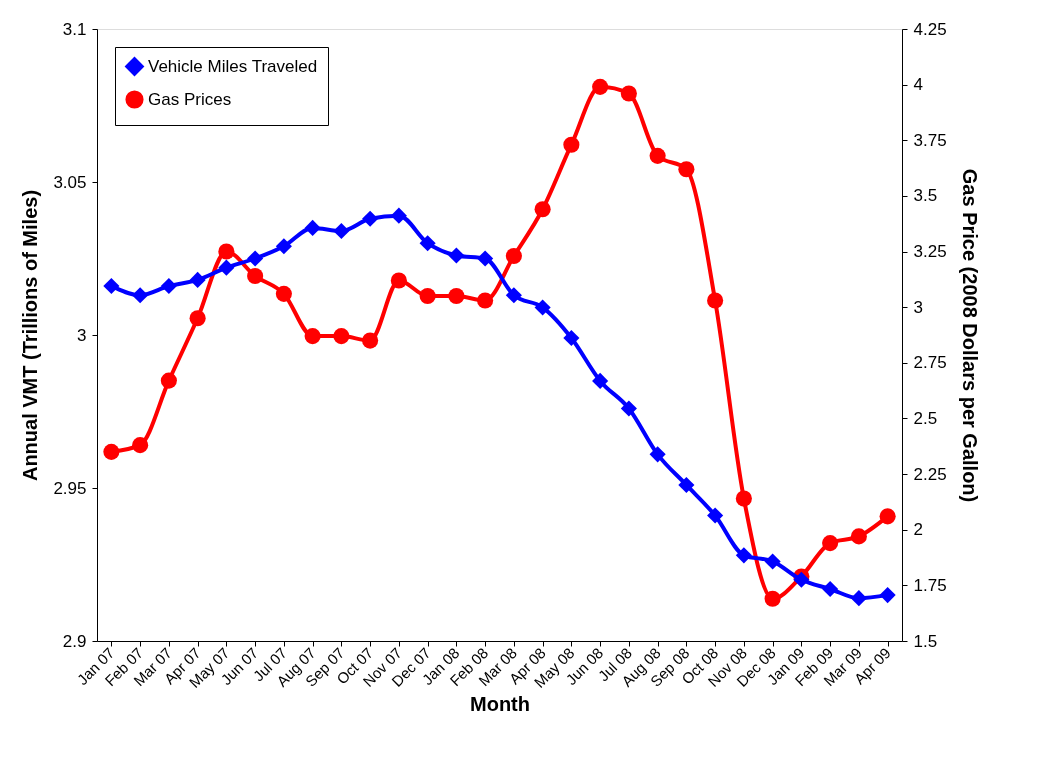  What do you see at coordinates (925, 418) in the screenshot?
I see `y2-tick-label: 2.5` at bounding box center [925, 418].